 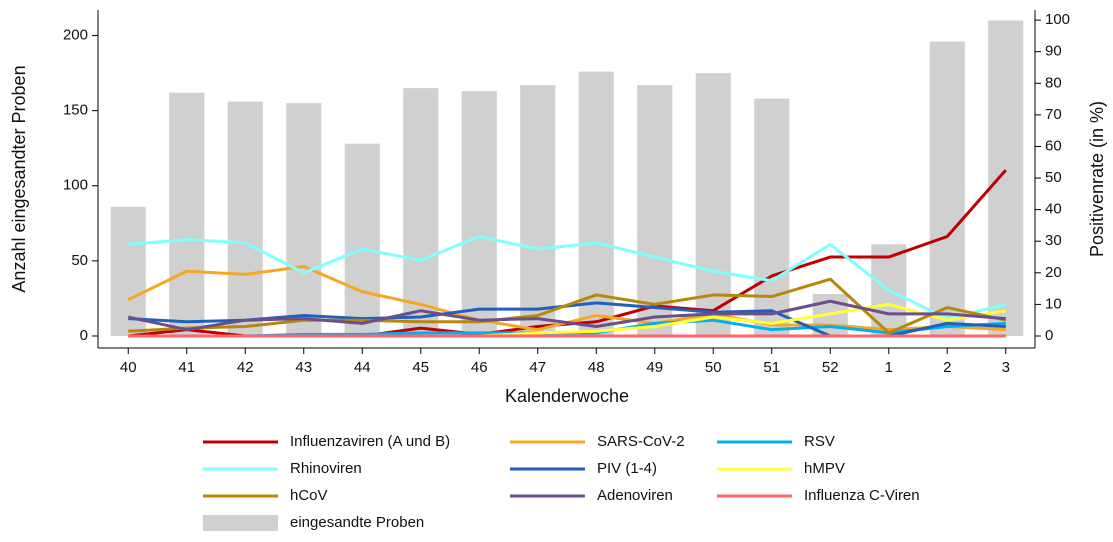 I want to click on y2-tick-label: 90, so click(x=1053, y=51).